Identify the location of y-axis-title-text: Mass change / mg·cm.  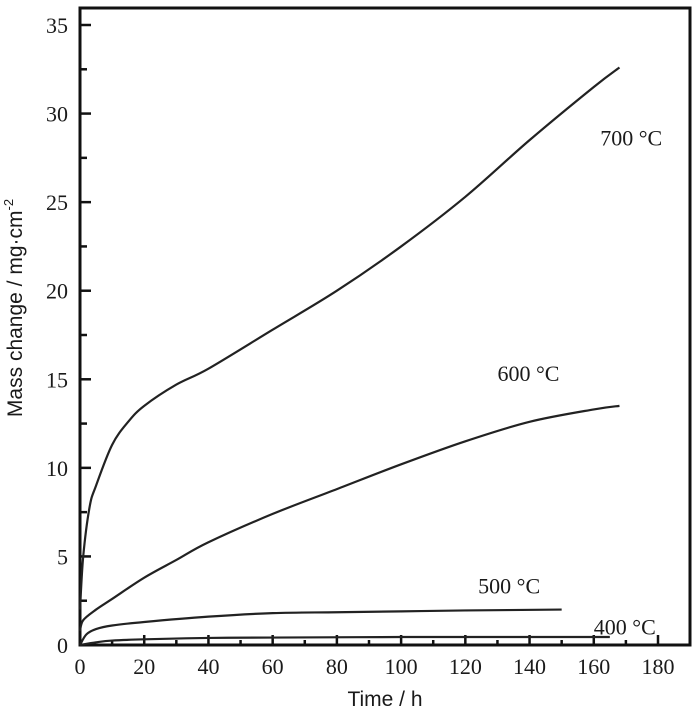
(15, 313).